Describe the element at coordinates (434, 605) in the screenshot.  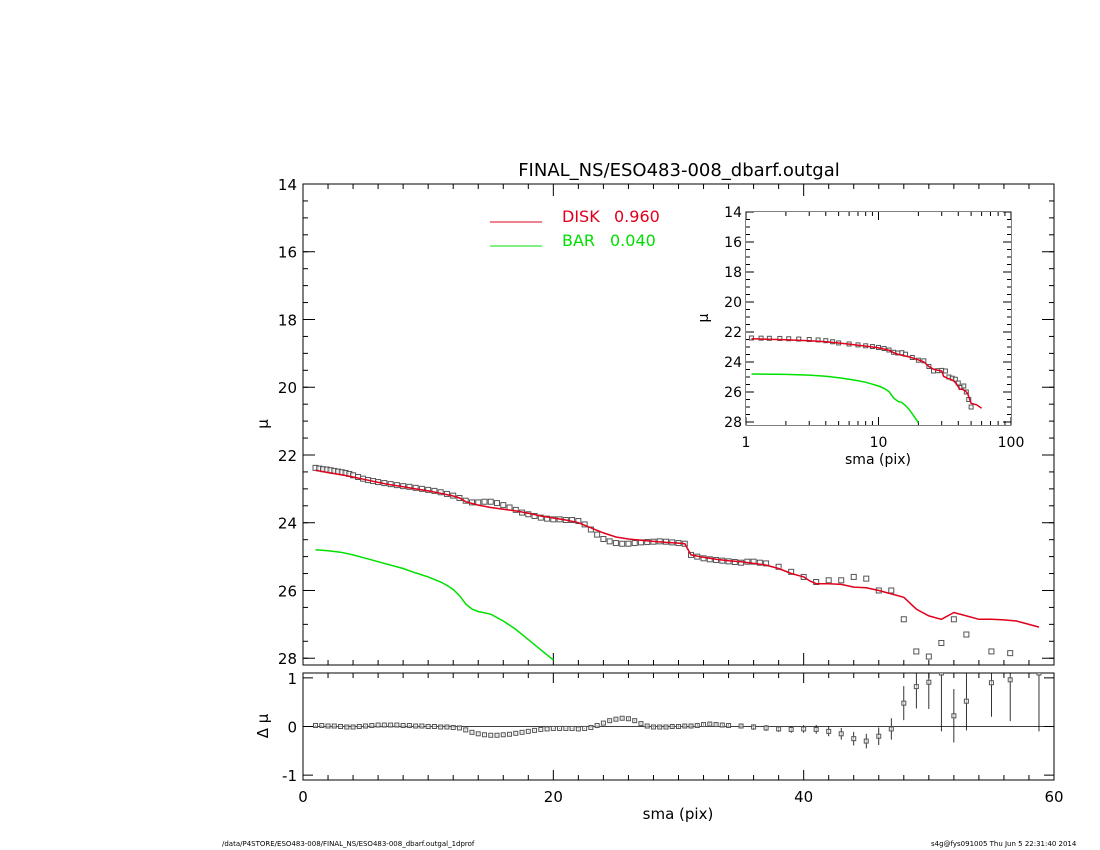
I see `bar-profile-line` at that location.